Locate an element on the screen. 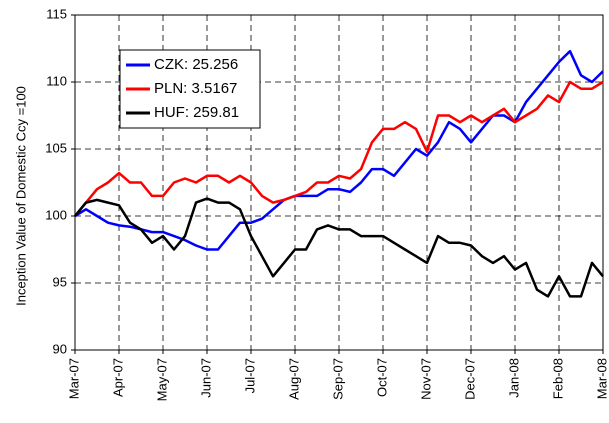 The image size is (609, 423). x-tick-label: Jan-08 is located at coordinates (513, 378).